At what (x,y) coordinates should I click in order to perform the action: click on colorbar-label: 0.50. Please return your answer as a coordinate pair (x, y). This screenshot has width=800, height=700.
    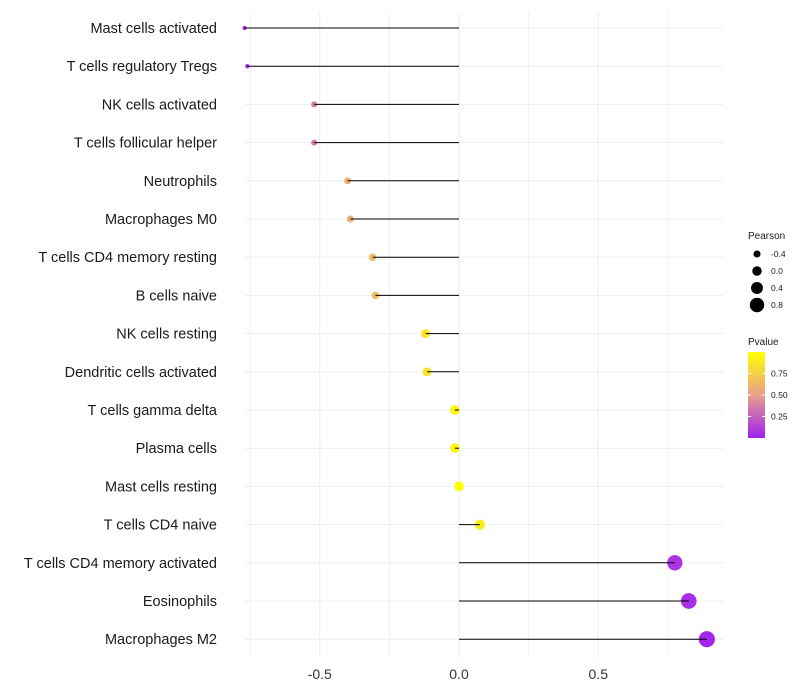
    Looking at the image, I should click on (779, 395).